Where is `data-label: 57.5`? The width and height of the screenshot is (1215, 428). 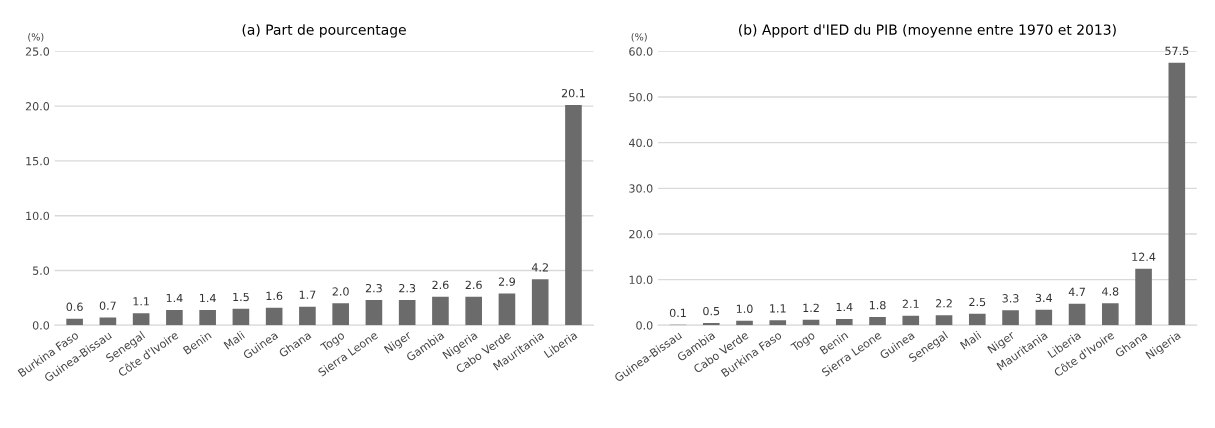 data-label: 57.5 is located at coordinates (1177, 51).